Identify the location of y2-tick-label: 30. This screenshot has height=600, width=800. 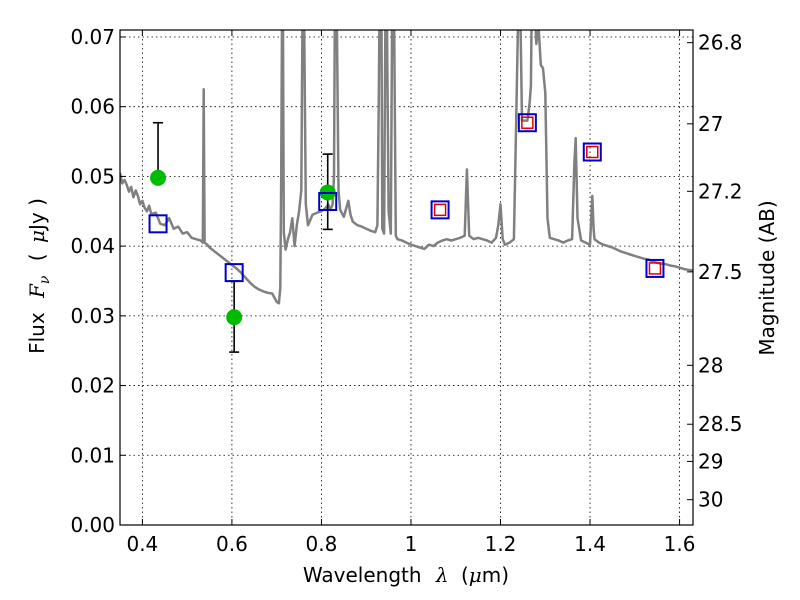
(710, 500).